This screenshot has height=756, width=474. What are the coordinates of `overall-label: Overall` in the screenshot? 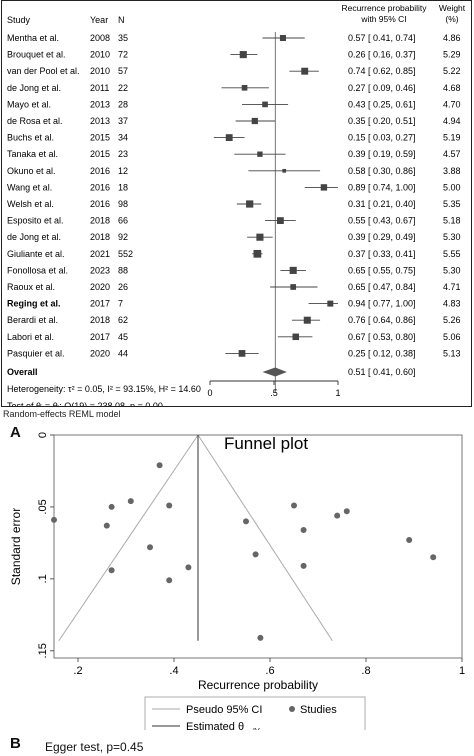 It's located at (22, 372).